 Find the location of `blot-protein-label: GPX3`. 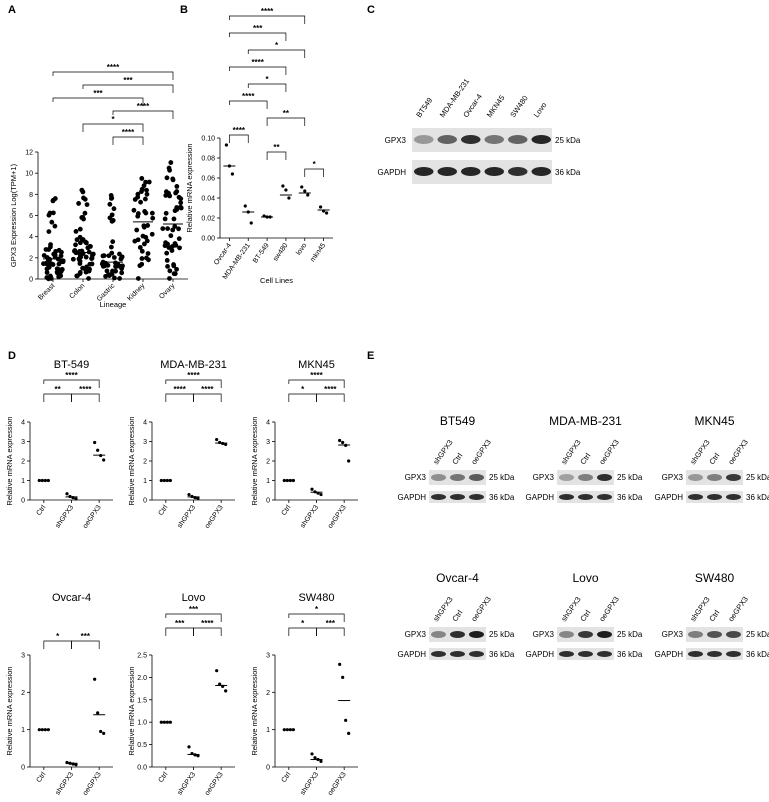

blot-protein-label: GPX3 is located at coordinates (544, 634).